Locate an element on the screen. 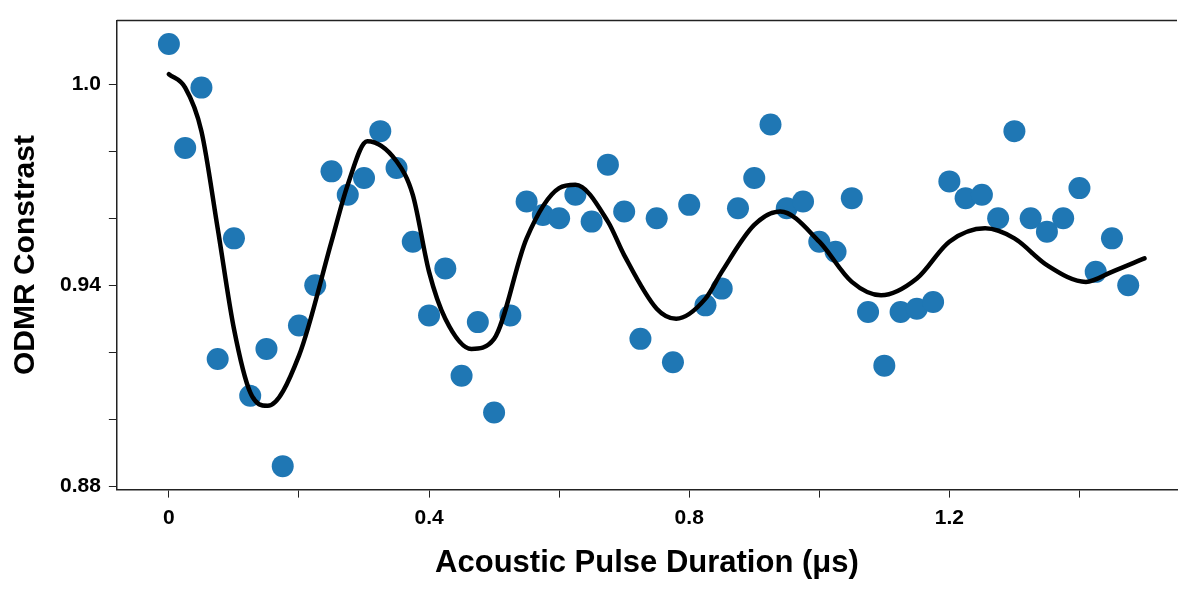 The image size is (1188, 590). x-axis-title: Acoustic Pulse Duration (μs) is located at coordinates (647, 561).